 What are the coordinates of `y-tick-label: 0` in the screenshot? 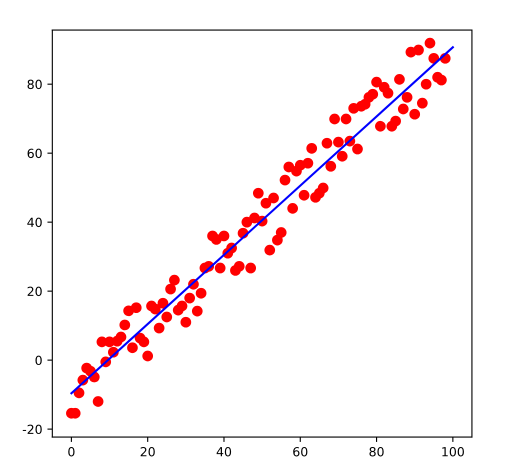 It's located at (38, 361).